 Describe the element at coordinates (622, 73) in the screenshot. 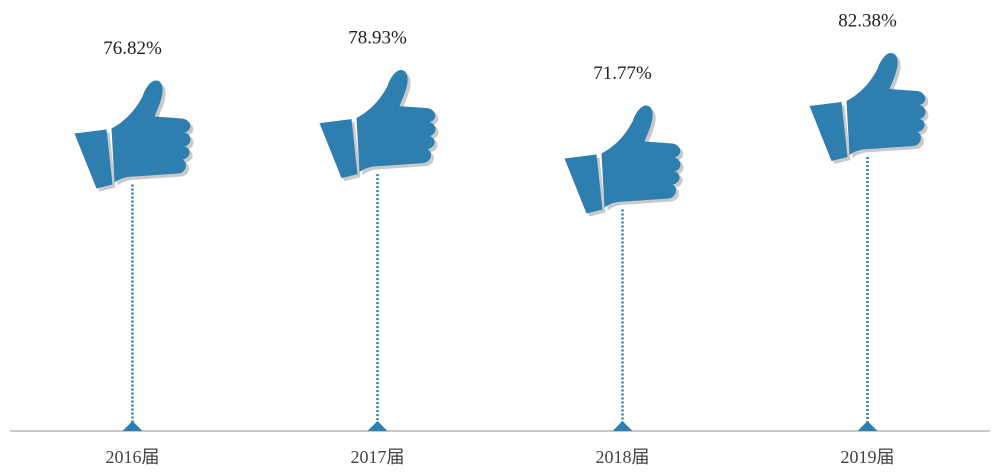

I see `value-label: 71.77%` at that location.